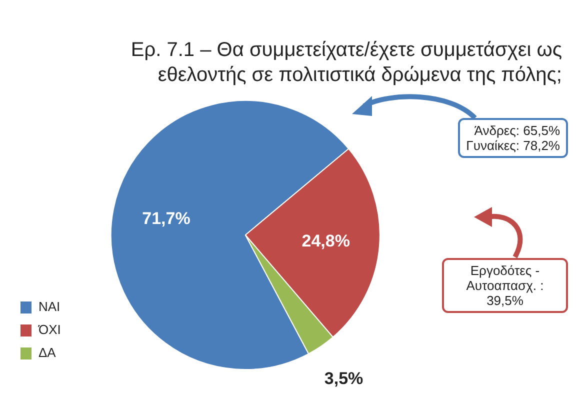 Image resolution: width=580 pixels, height=410 pixels. I want to click on legend-label: ΝΑΙ, so click(49, 306).